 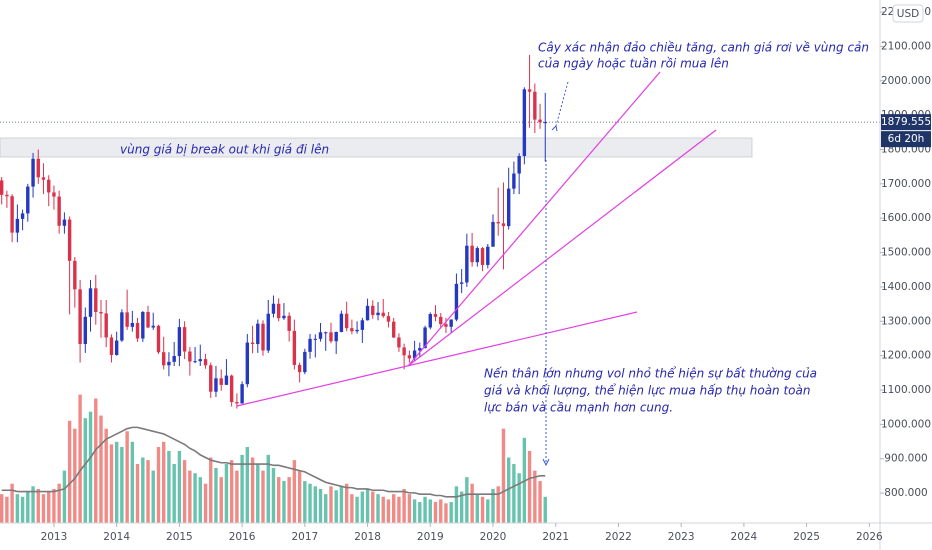 I want to click on x-tick-label: 2026, so click(x=869, y=537).